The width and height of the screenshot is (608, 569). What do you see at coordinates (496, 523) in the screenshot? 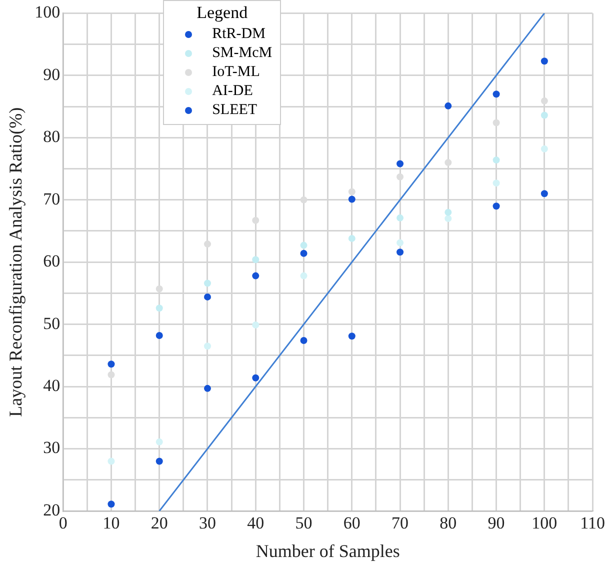
I see `x-tick-label: 90` at bounding box center [496, 523].